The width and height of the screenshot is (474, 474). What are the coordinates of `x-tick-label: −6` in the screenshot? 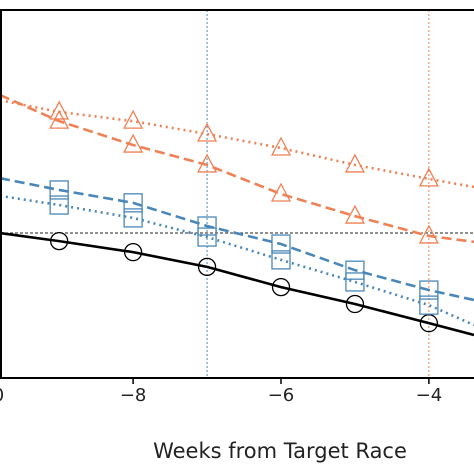 It's located at (281, 395).